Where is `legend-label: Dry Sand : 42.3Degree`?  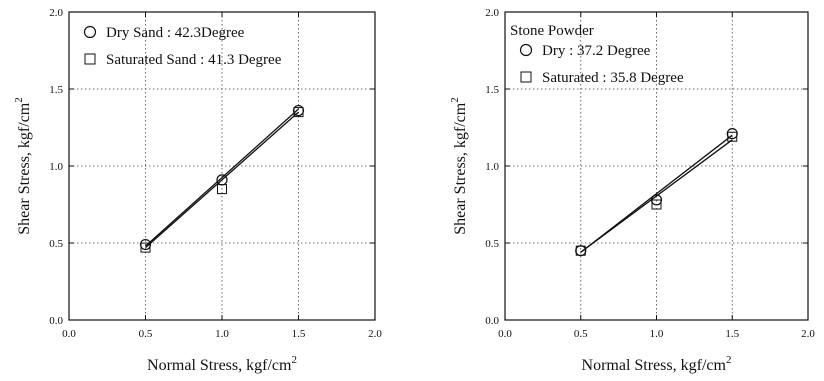 legend-label: Dry Sand : 42.3Degree is located at coordinates (175, 33).